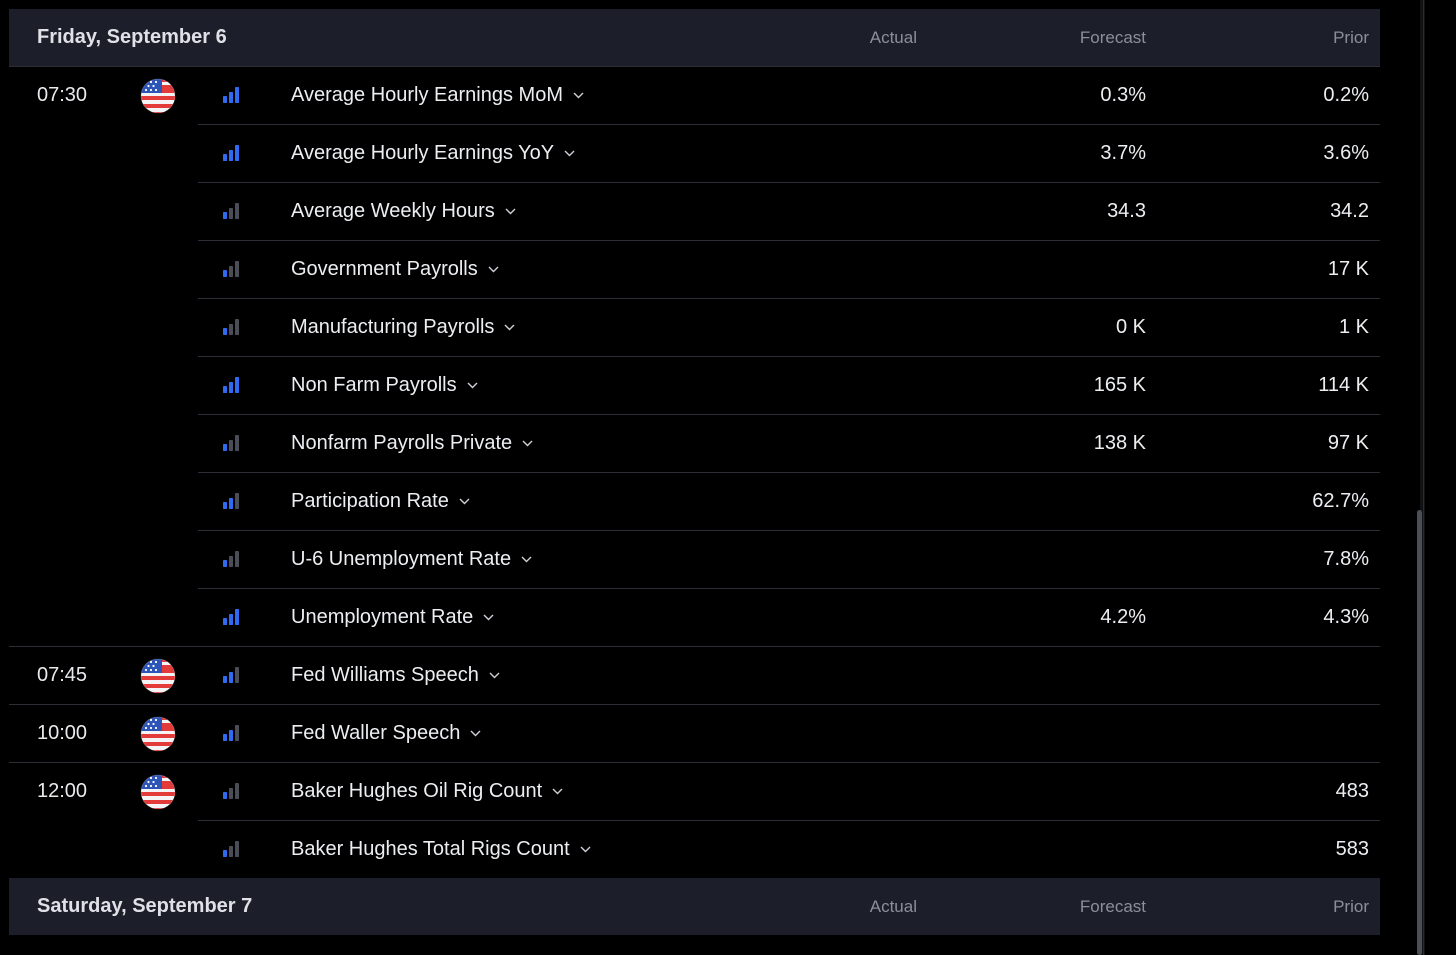 This screenshot has height=955, width=1456. I want to click on event-name-text: Participation Rate, so click(370, 501).